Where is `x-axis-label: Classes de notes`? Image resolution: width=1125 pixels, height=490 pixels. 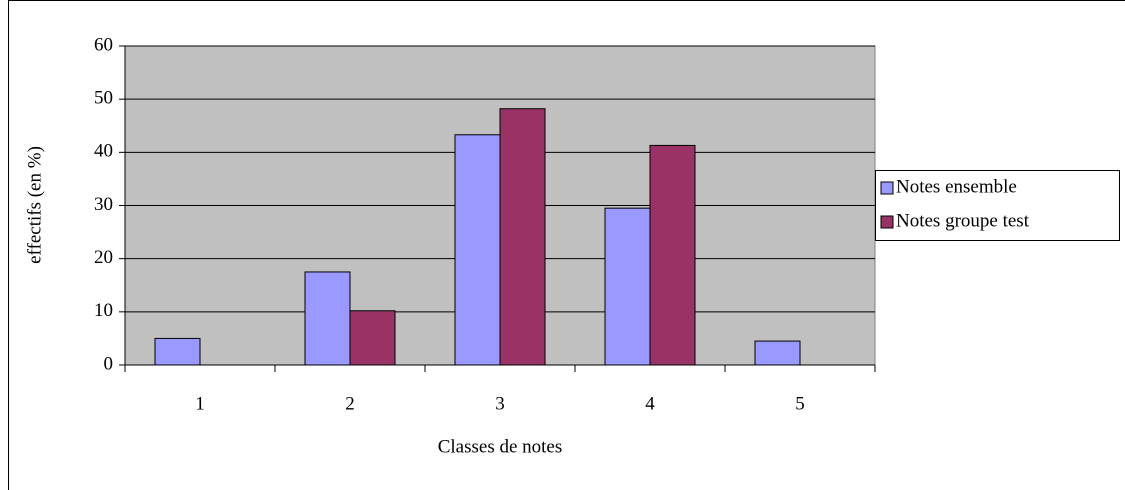
x-axis-label: Classes de notes is located at coordinates (500, 446).